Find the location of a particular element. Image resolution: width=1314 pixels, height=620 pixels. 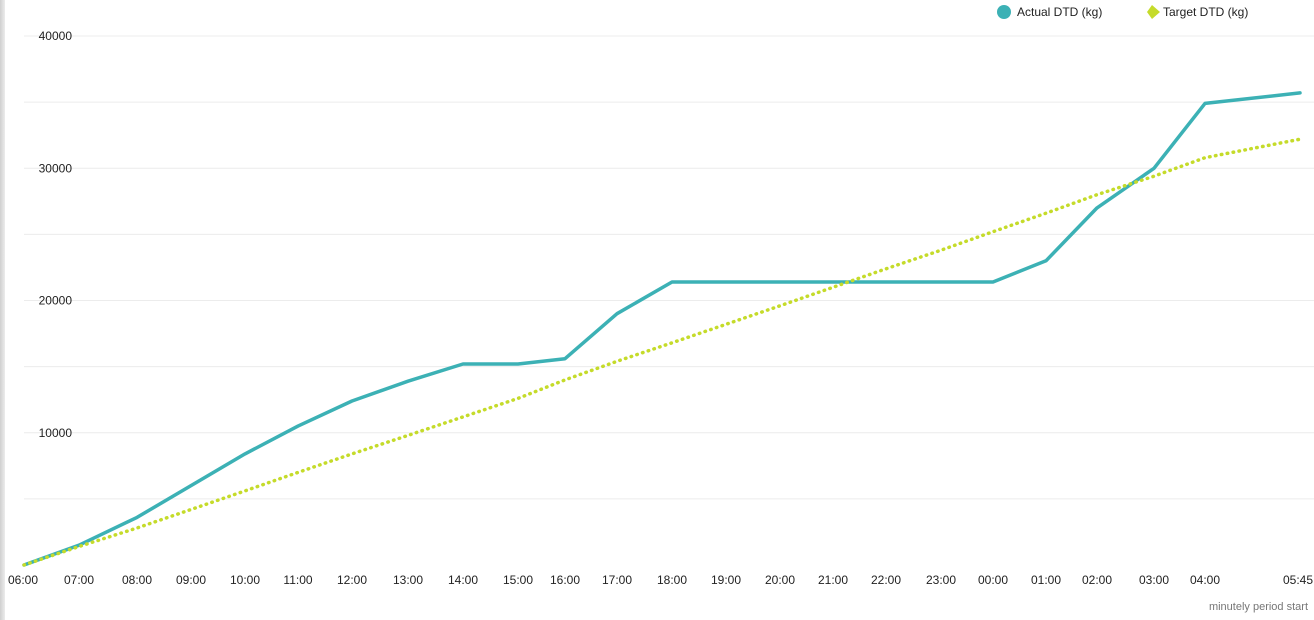

x-tick-label: 04:00 is located at coordinates (1205, 580).